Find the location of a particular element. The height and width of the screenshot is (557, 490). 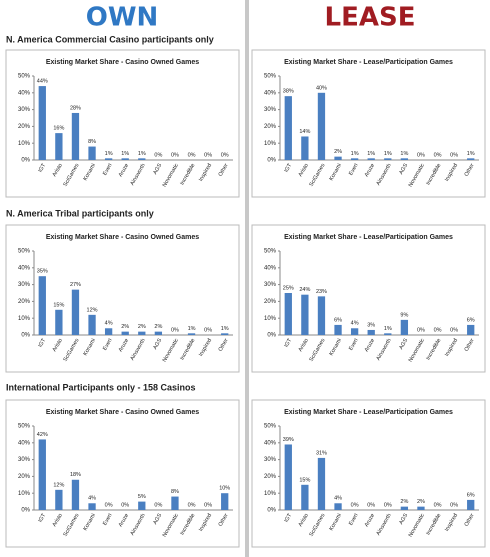

value-label: 10% is located at coordinates (224, 489).